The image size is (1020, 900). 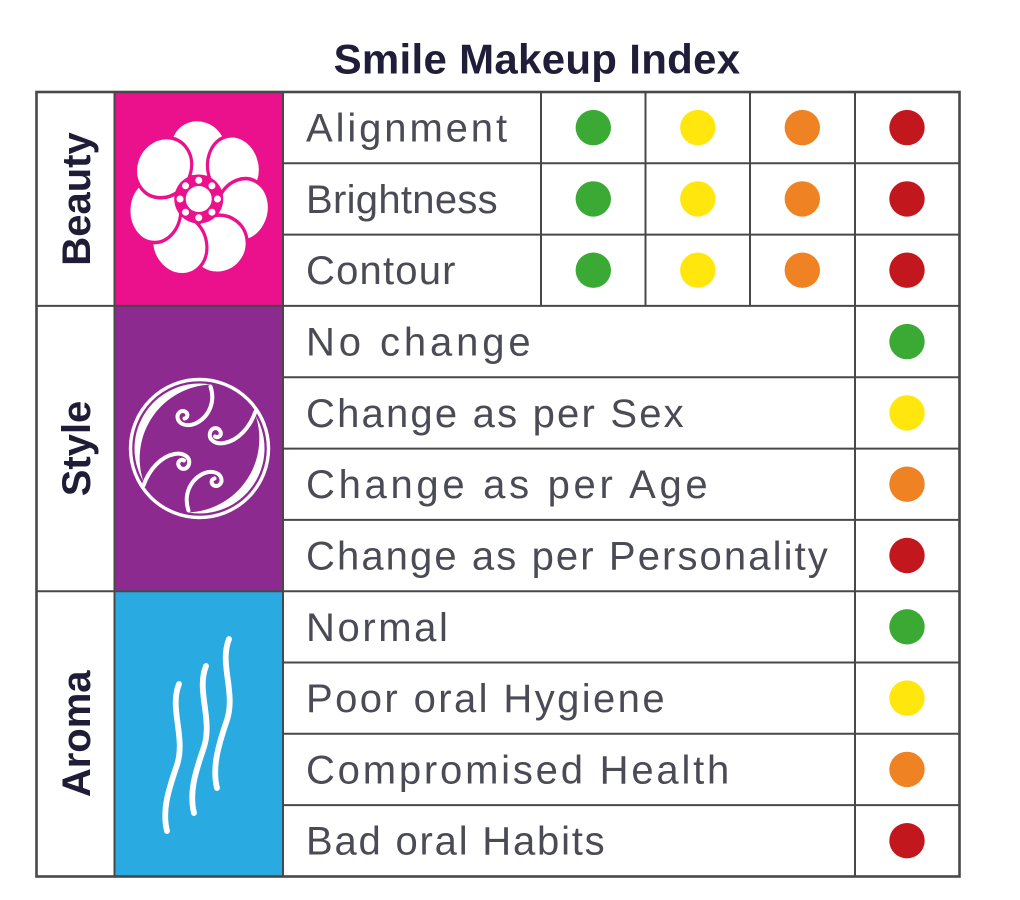 I want to click on svg-text: Poor oral Hygiene, so click(x=486, y=699).